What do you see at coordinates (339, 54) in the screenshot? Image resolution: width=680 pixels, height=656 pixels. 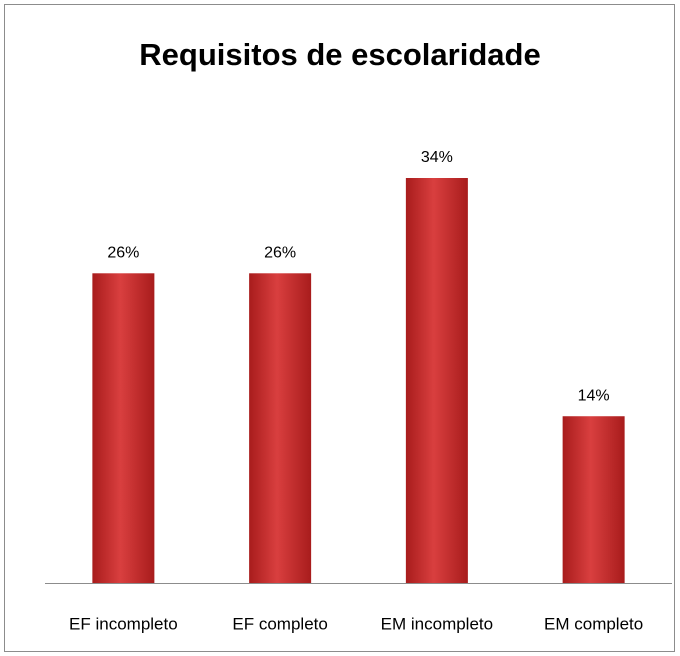 I see `chart-title: Requisitos de escolaridade` at bounding box center [339, 54].